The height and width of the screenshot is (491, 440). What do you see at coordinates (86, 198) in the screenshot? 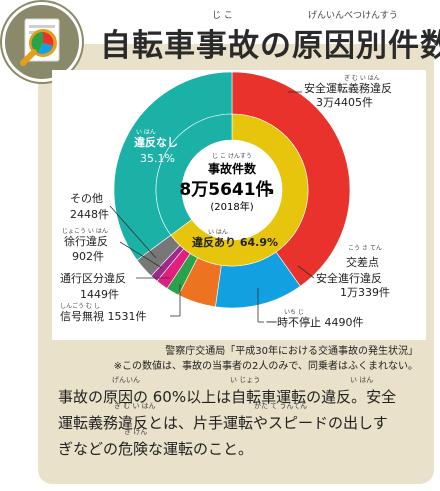
I see `label-other-name: その他` at bounding box center [86, 198].